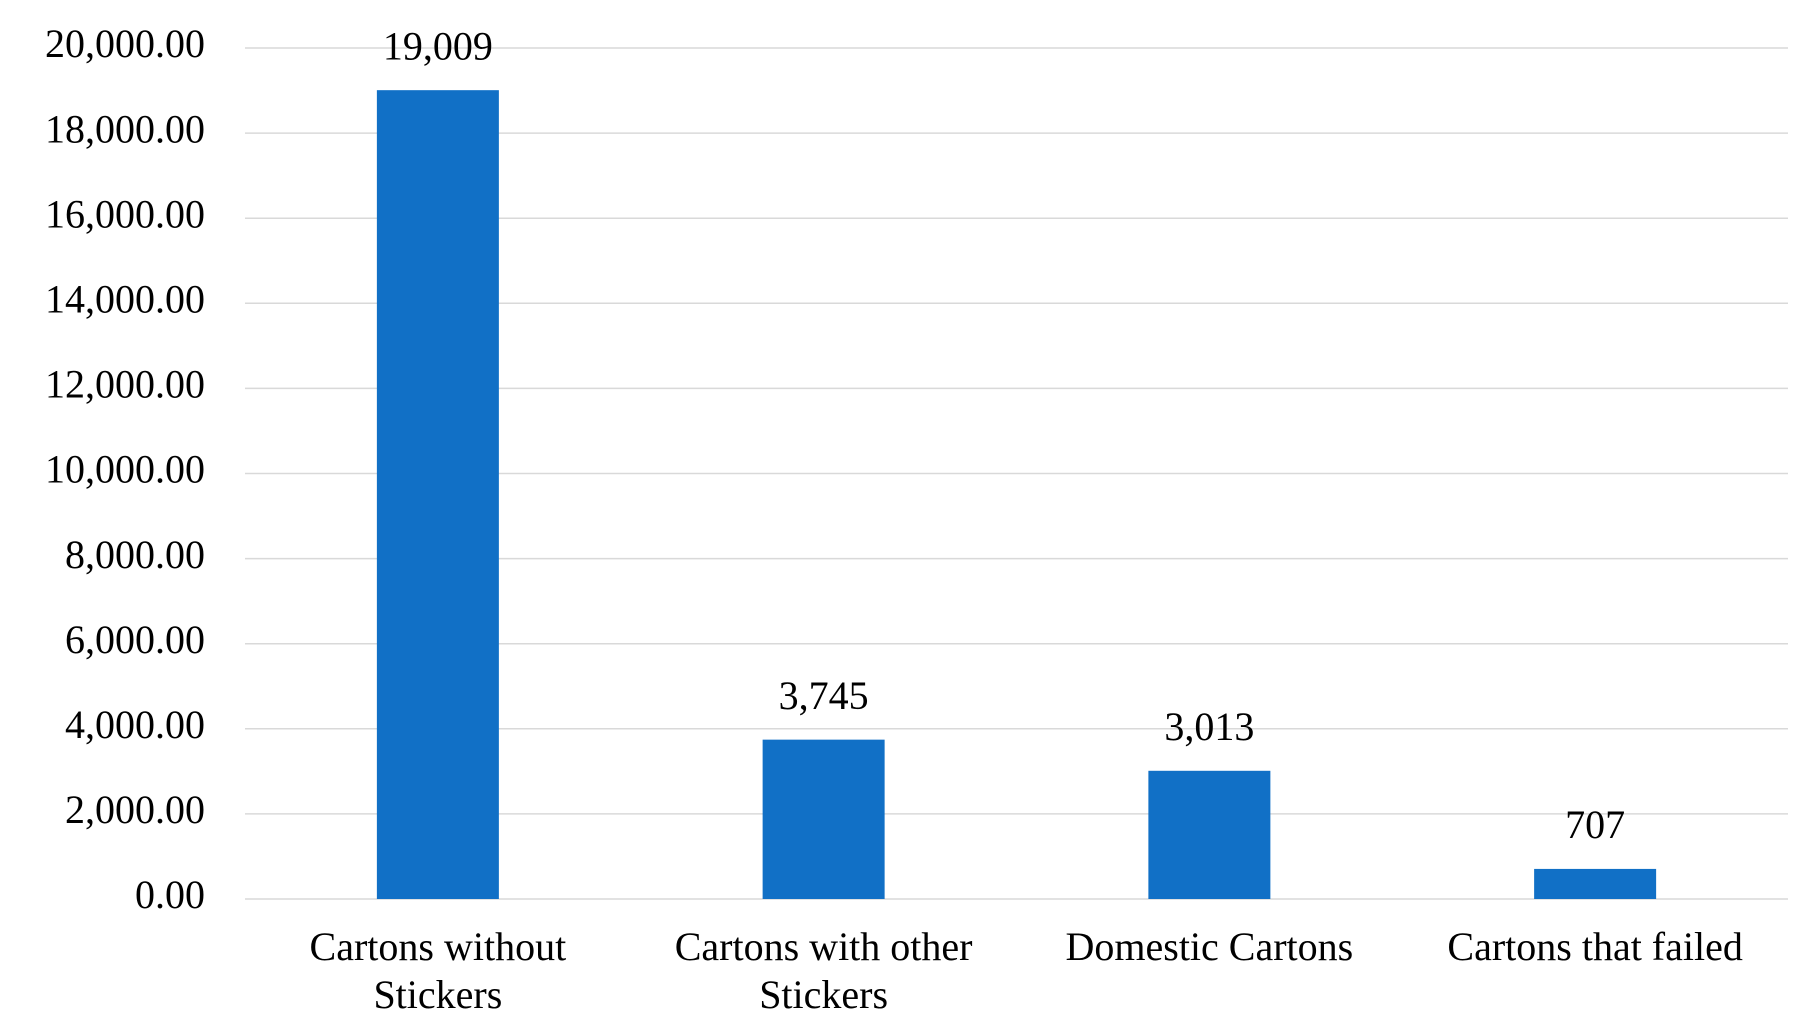 The image size is (1801, 1018). What do you see at coordinates (135, 554) in the screenshot?
I see `y-tick-label: 8,000.00` at bounding box center [135, 554].